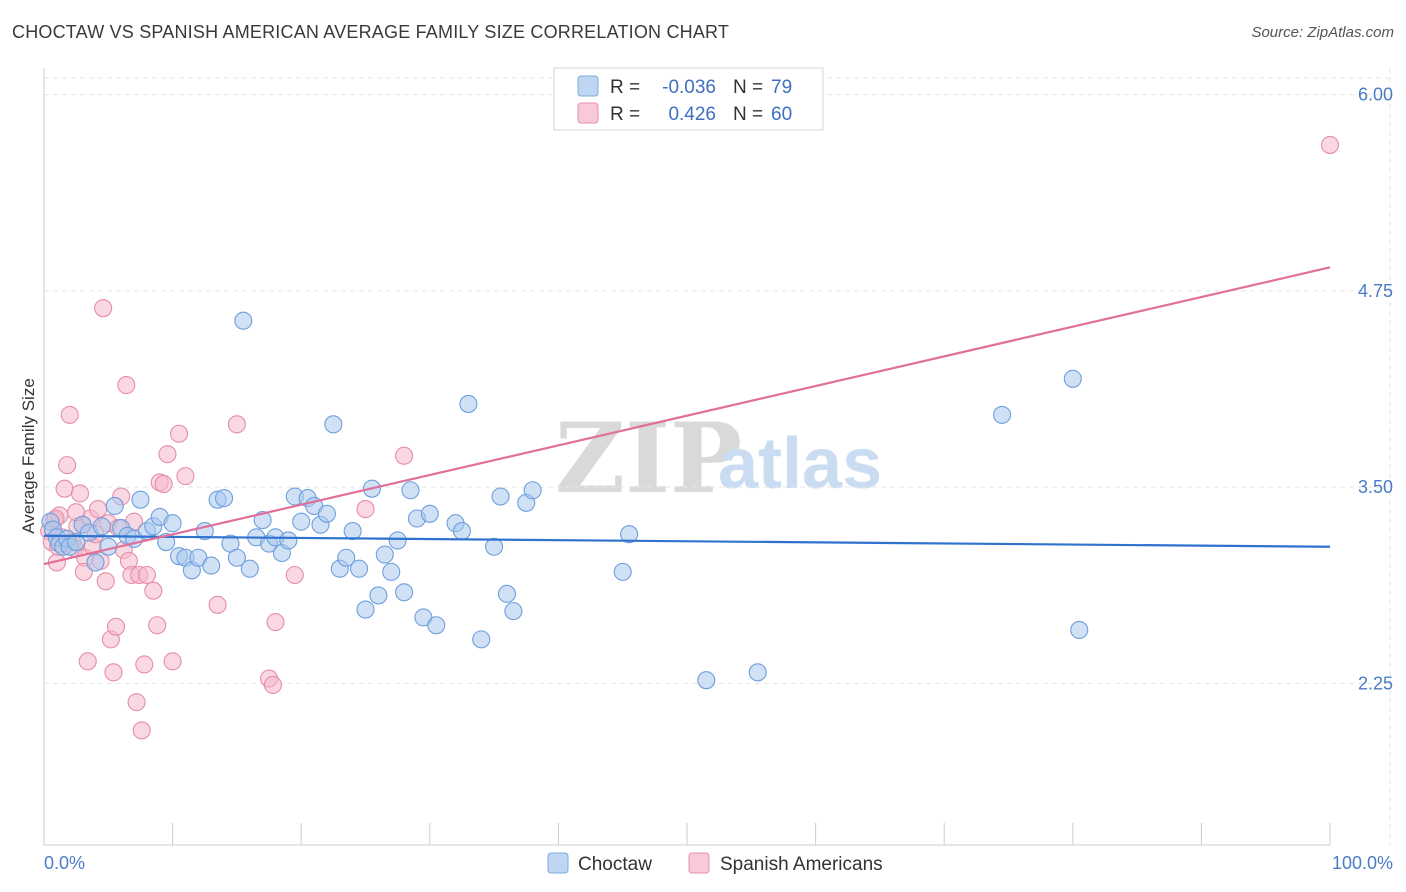 This screenshot has height=892, width=1406. I want to click on series-legend: Choctaw Spanish Americans, so click(715, 863).